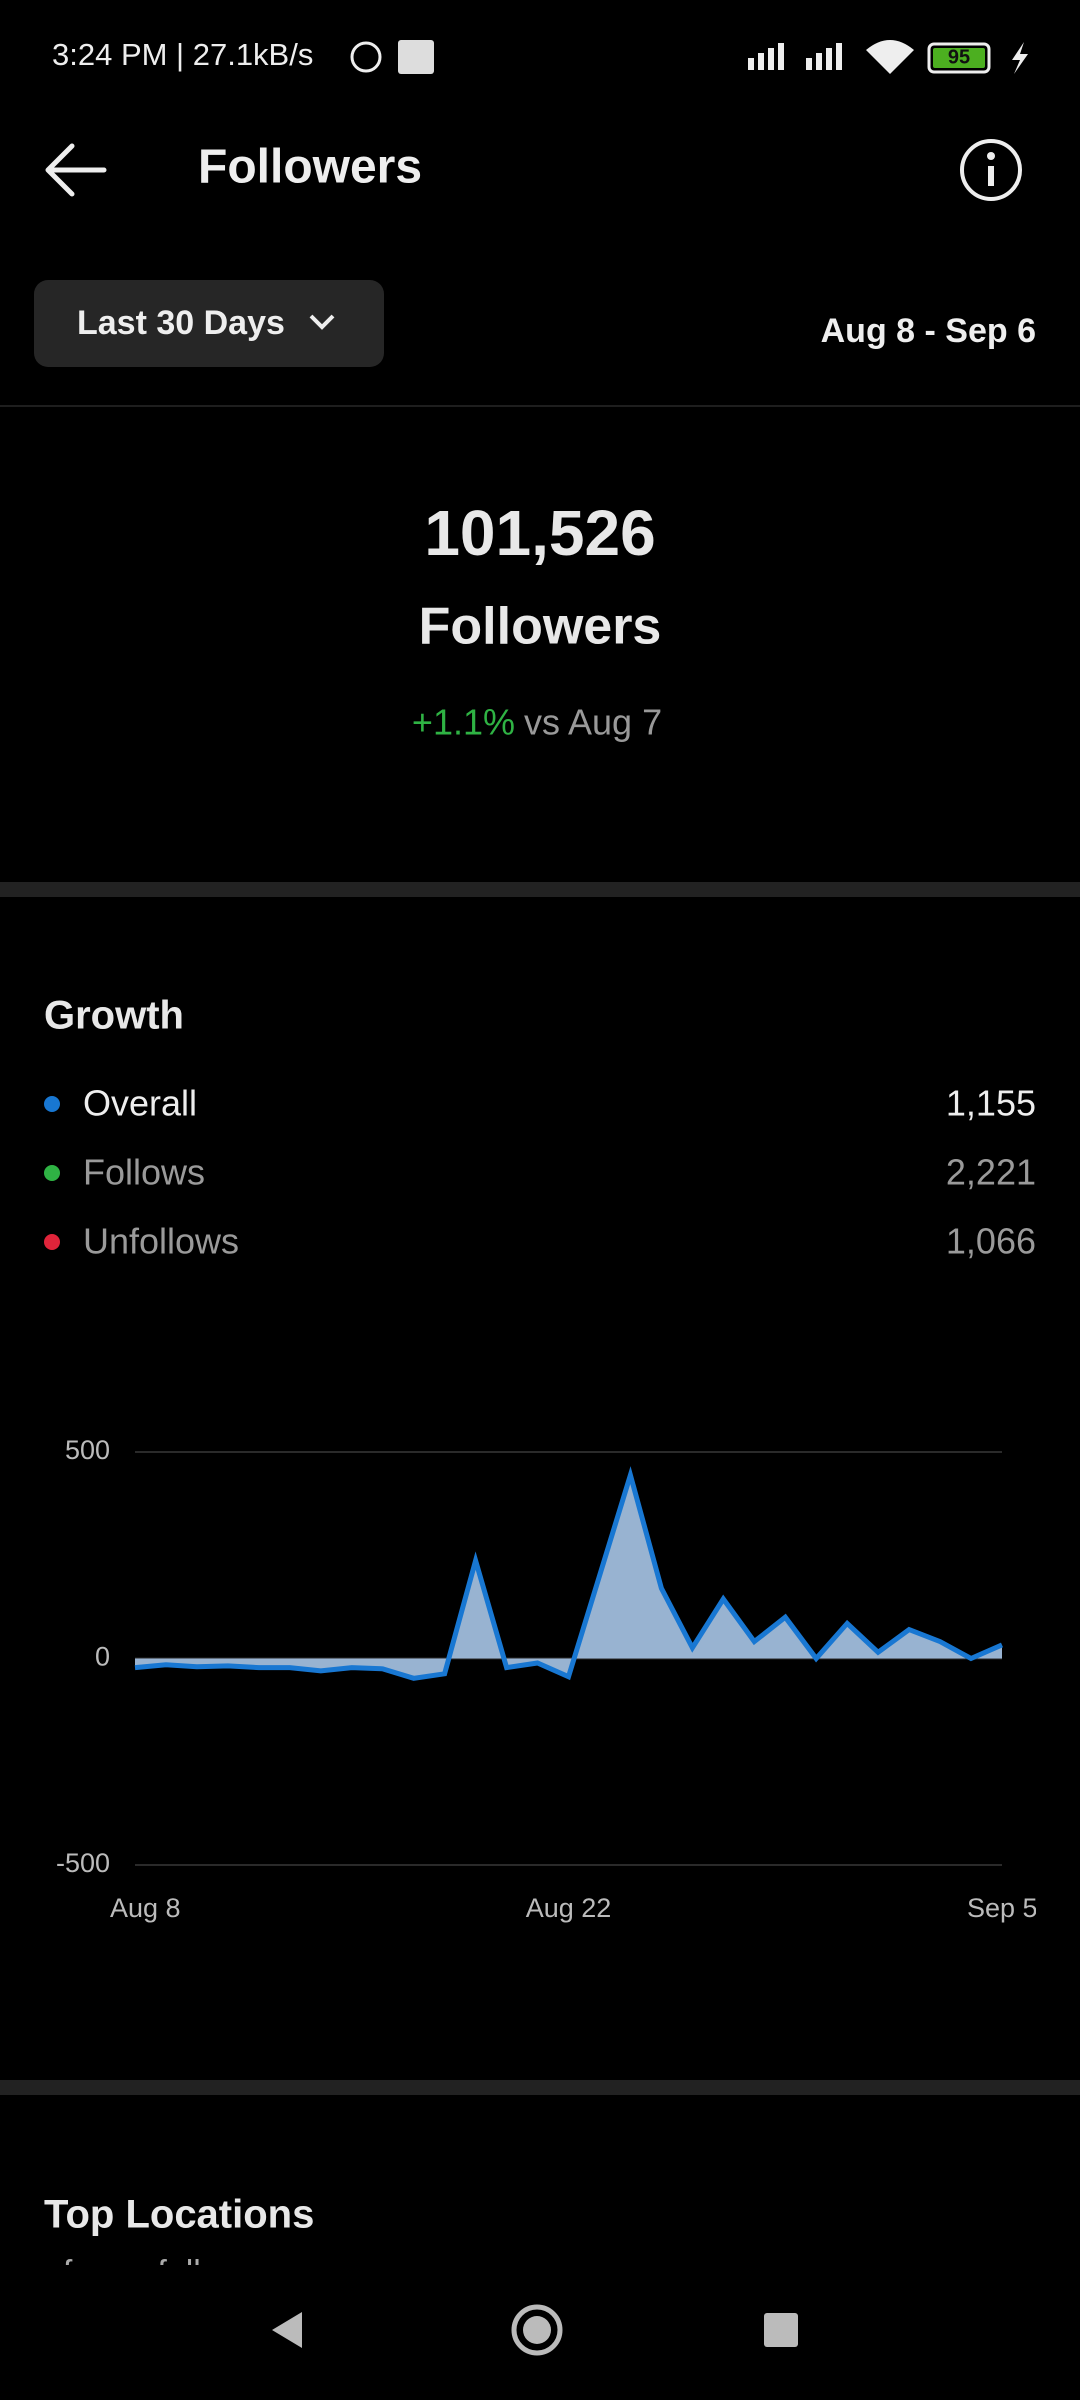  What do you see at coordinates (310, 167) in the screenshot?
I see `page-title: Followers` at bounding box center [310, 167].